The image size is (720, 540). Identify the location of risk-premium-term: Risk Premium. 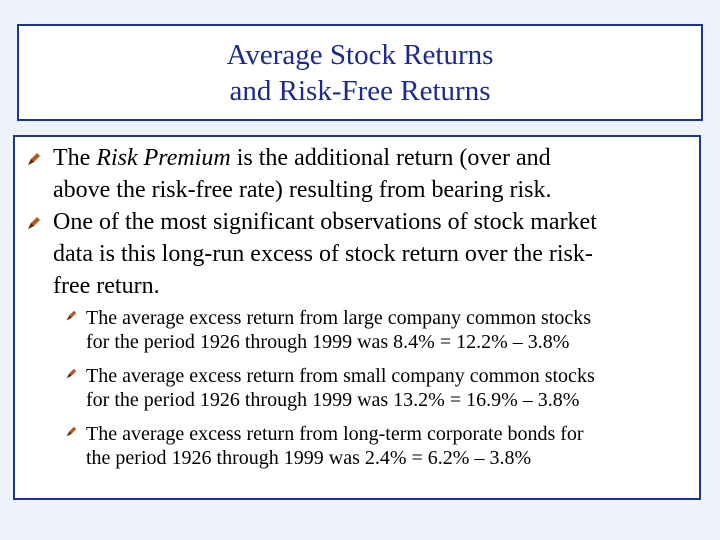
(163, 158).